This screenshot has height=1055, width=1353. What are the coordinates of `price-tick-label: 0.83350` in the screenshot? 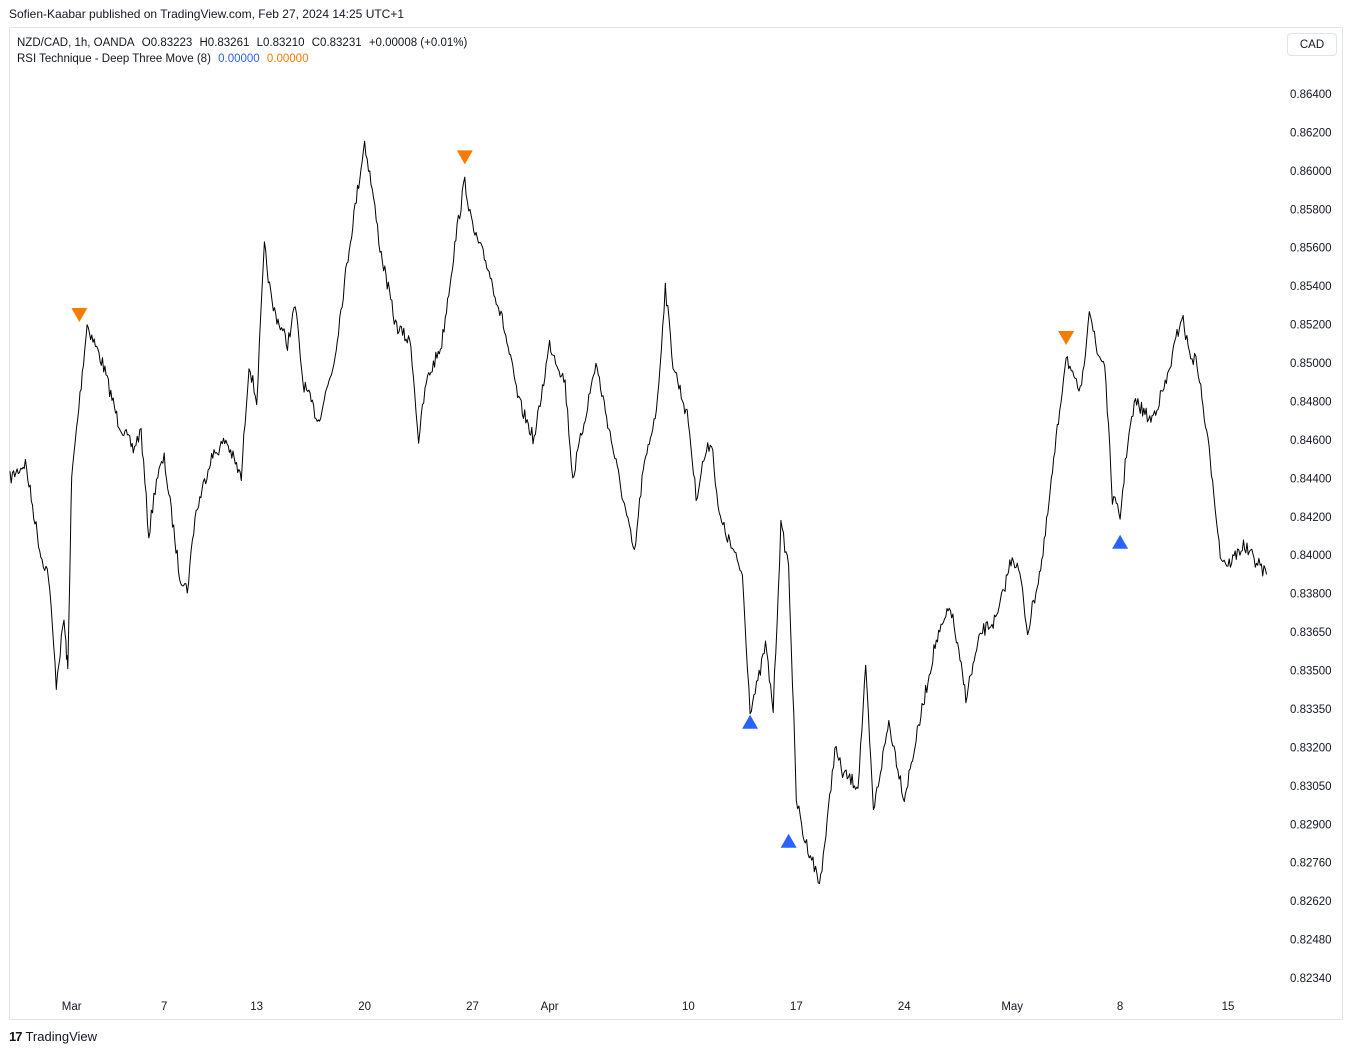 It's located at (1311, 710).